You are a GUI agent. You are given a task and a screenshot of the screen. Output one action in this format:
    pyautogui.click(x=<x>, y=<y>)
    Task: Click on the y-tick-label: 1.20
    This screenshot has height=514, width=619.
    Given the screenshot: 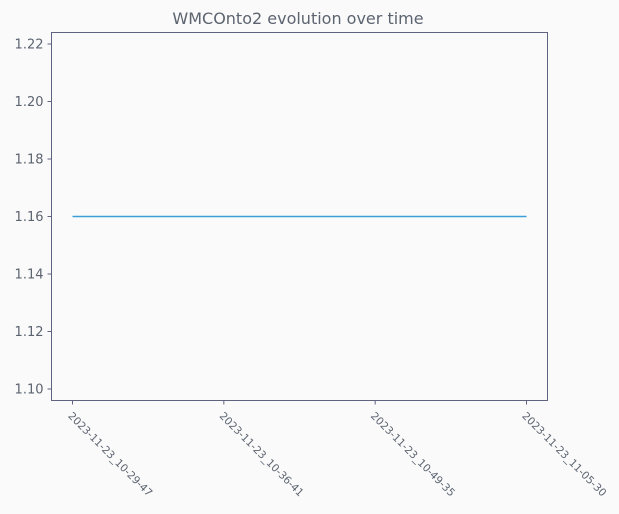 What is the action you would take?
    pyautogui.click(x=29, y=102)
    